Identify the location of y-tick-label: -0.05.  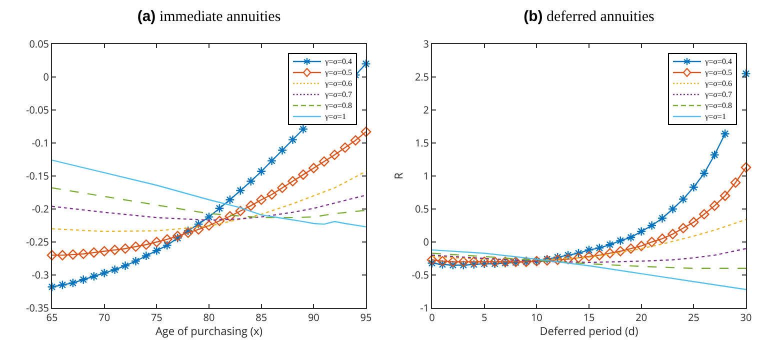
(38, 109).